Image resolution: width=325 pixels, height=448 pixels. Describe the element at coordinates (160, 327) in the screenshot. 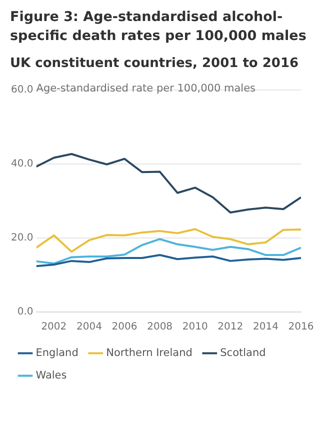

I see `x-tick-label: 2008` at that location.